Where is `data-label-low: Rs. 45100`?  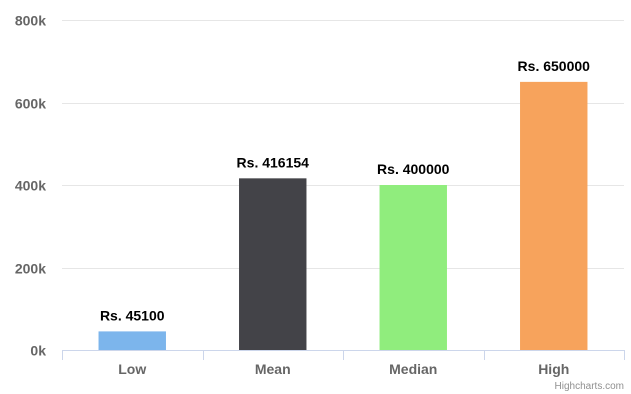
data-label-low: Rs. 45100 is located at coordinates (132, 315).